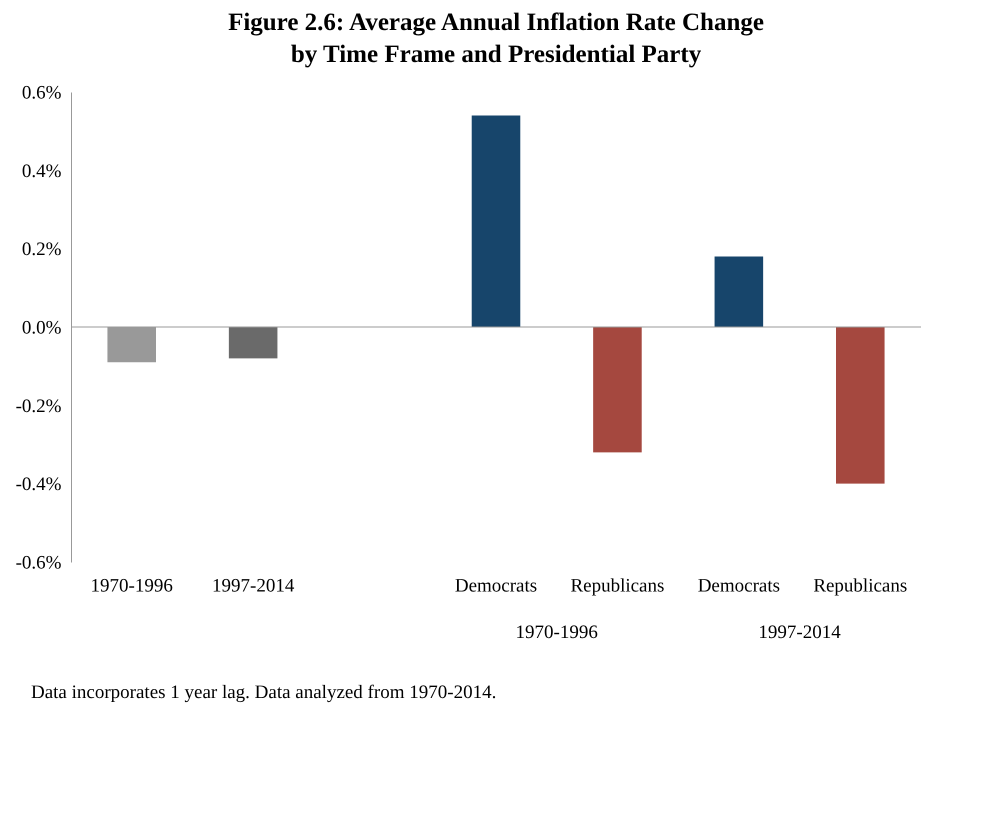 Image resolution: width=1000 pixels, height=826 pixels. Describe the element at coordinates (39, 406) in the screenshot. I see `y-tick-label: -0.2%` at that location.